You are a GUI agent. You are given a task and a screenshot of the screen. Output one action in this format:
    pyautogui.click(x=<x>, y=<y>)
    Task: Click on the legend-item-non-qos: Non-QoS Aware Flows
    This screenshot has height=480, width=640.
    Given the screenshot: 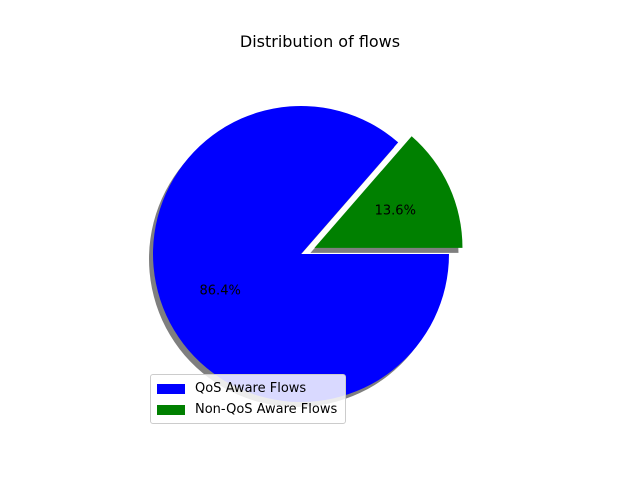 What is the action you would take?
    pyautogui.click(x=247, y=409)
    